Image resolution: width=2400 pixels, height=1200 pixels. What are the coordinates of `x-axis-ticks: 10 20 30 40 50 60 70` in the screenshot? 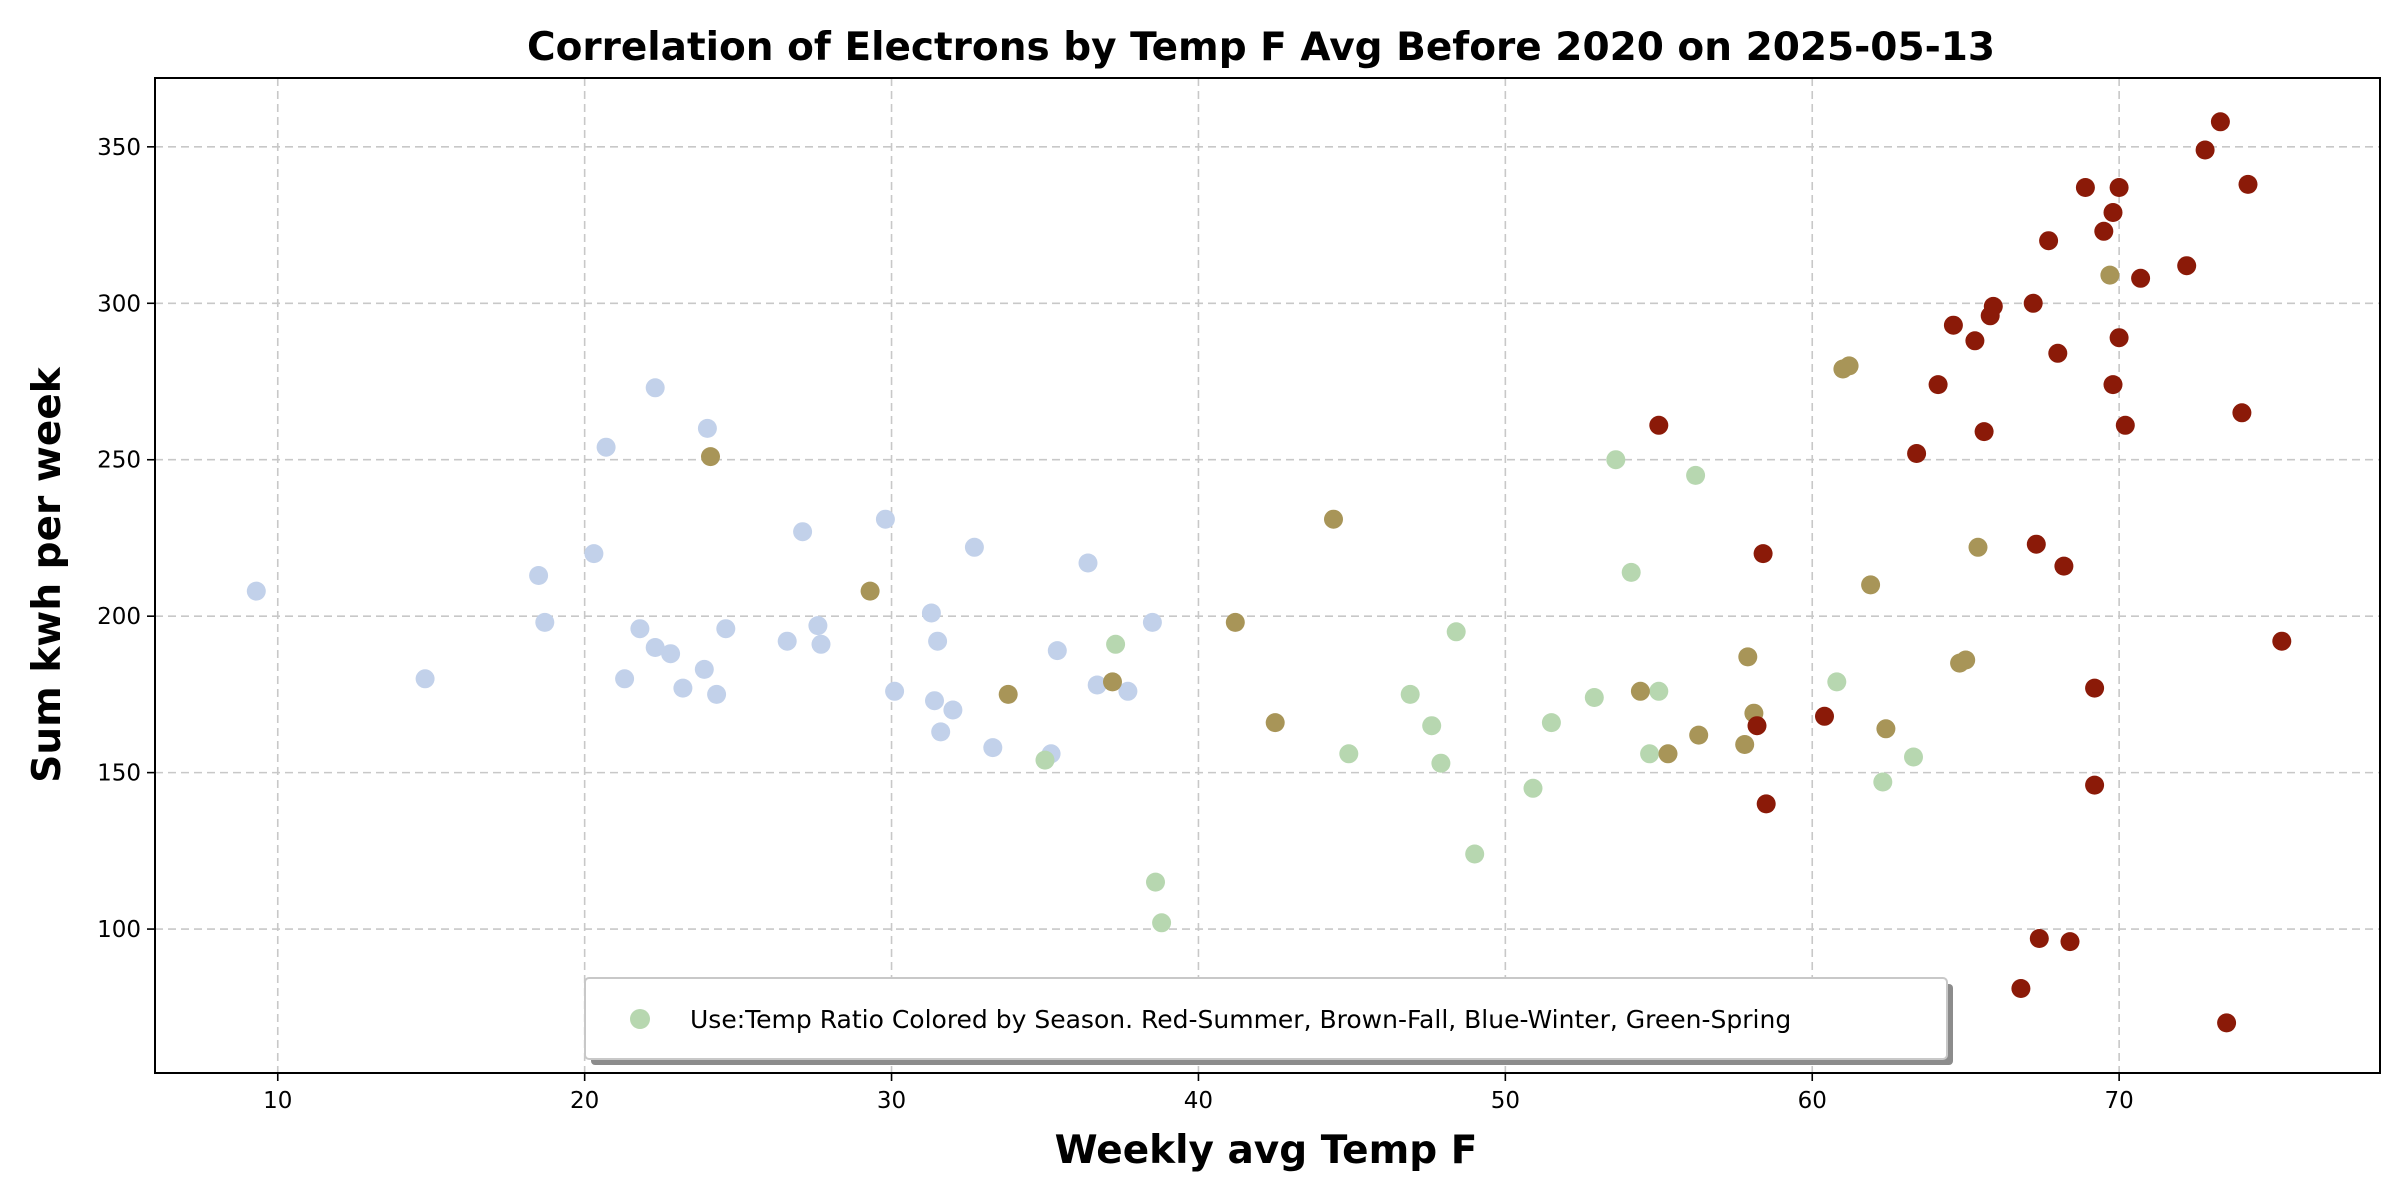 It's located at (1198, 1093).